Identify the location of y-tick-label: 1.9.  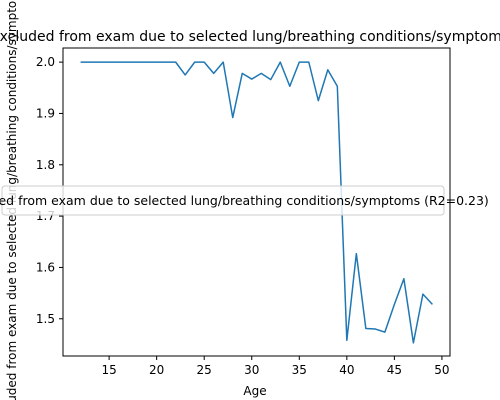
(45, 113).